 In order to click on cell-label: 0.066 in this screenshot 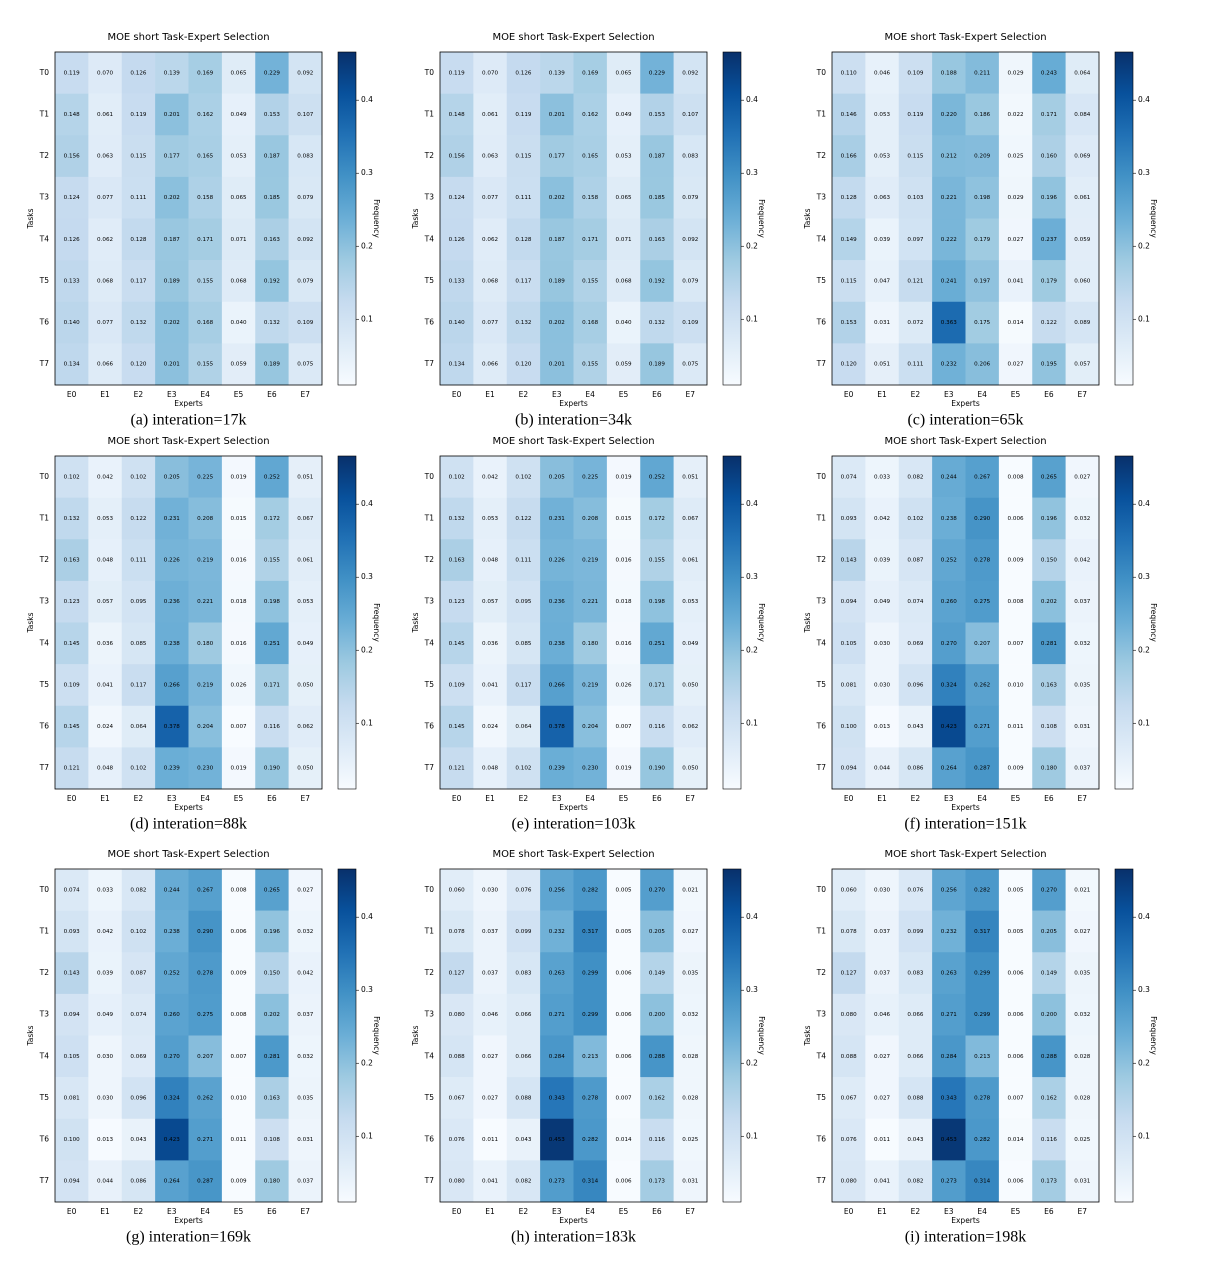, I will do `click(490, 365)`.